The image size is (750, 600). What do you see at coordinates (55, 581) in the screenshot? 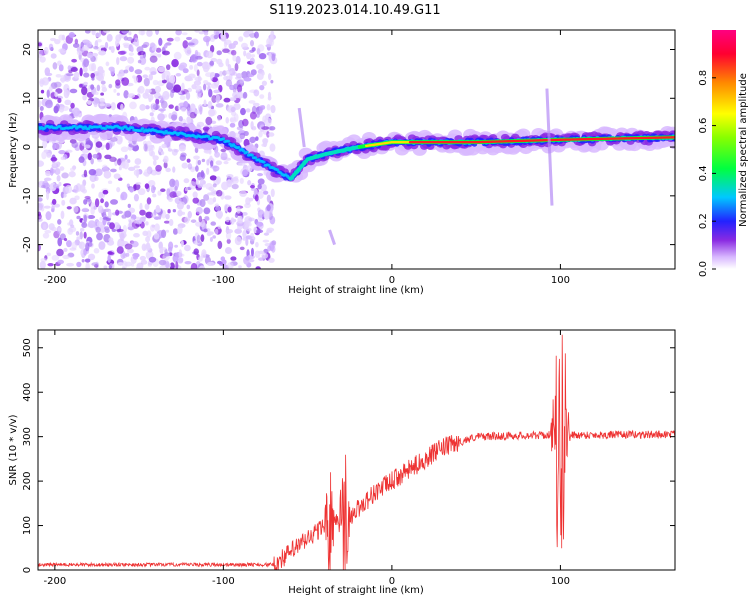
I see `snr-xtick-label: -200` at bounding box center [55, 581].